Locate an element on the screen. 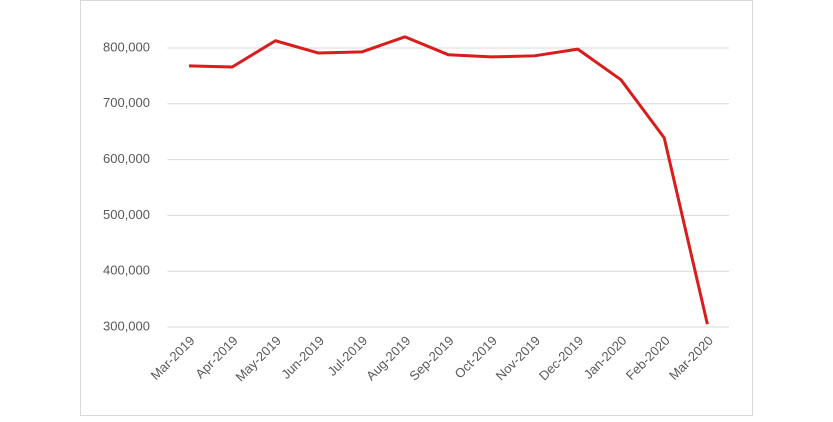 The width and height of the screenshot is (833, 422). y-tick-label: 400,000 is located at coordinates (126, 270).